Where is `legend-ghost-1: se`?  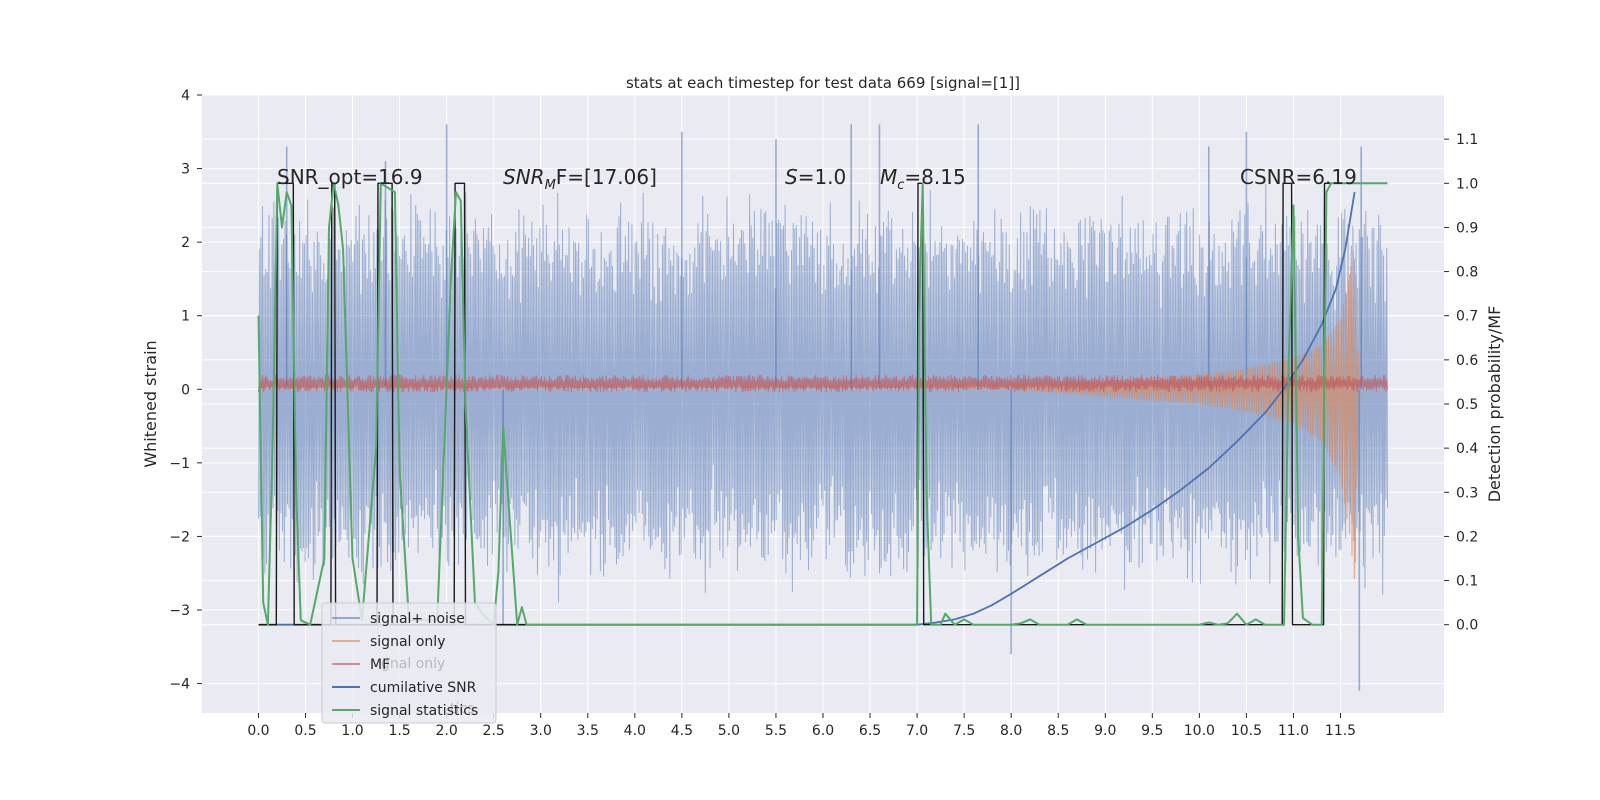 legend-ghost-1: se is located at coordinates (438, 641).